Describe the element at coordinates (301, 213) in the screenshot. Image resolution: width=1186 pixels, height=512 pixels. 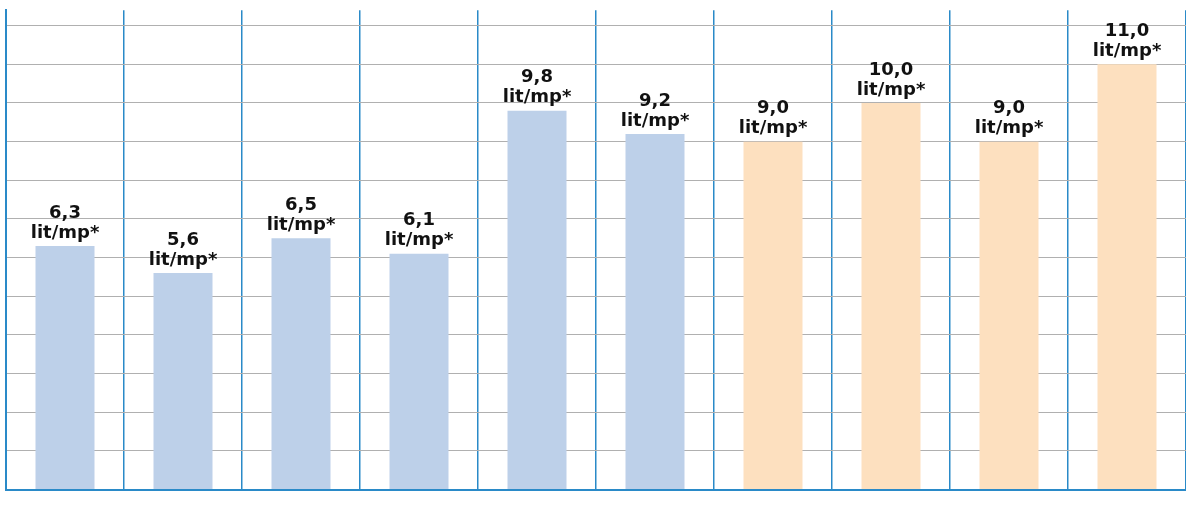
I see `data-label: 6,5 lit/mp*` at that location.